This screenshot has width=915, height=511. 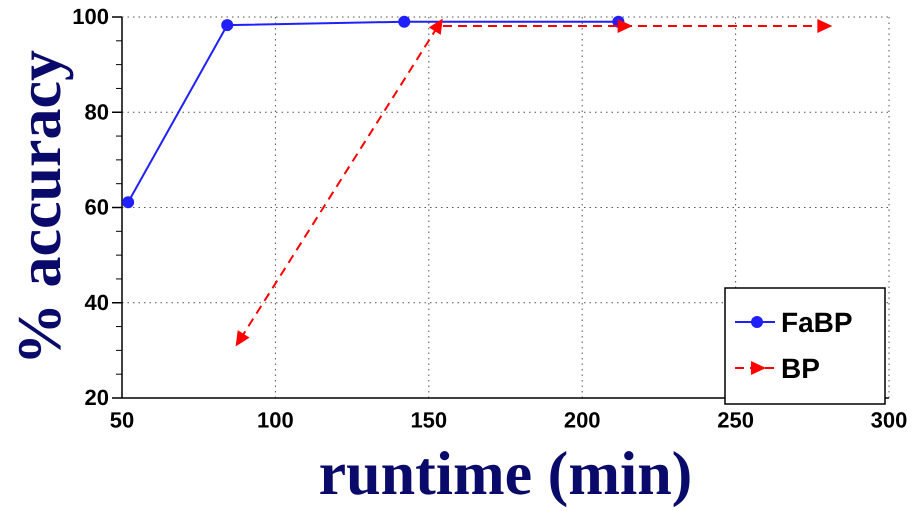 I want to click on y-tick-label: 20, so click(x=96, y=397).